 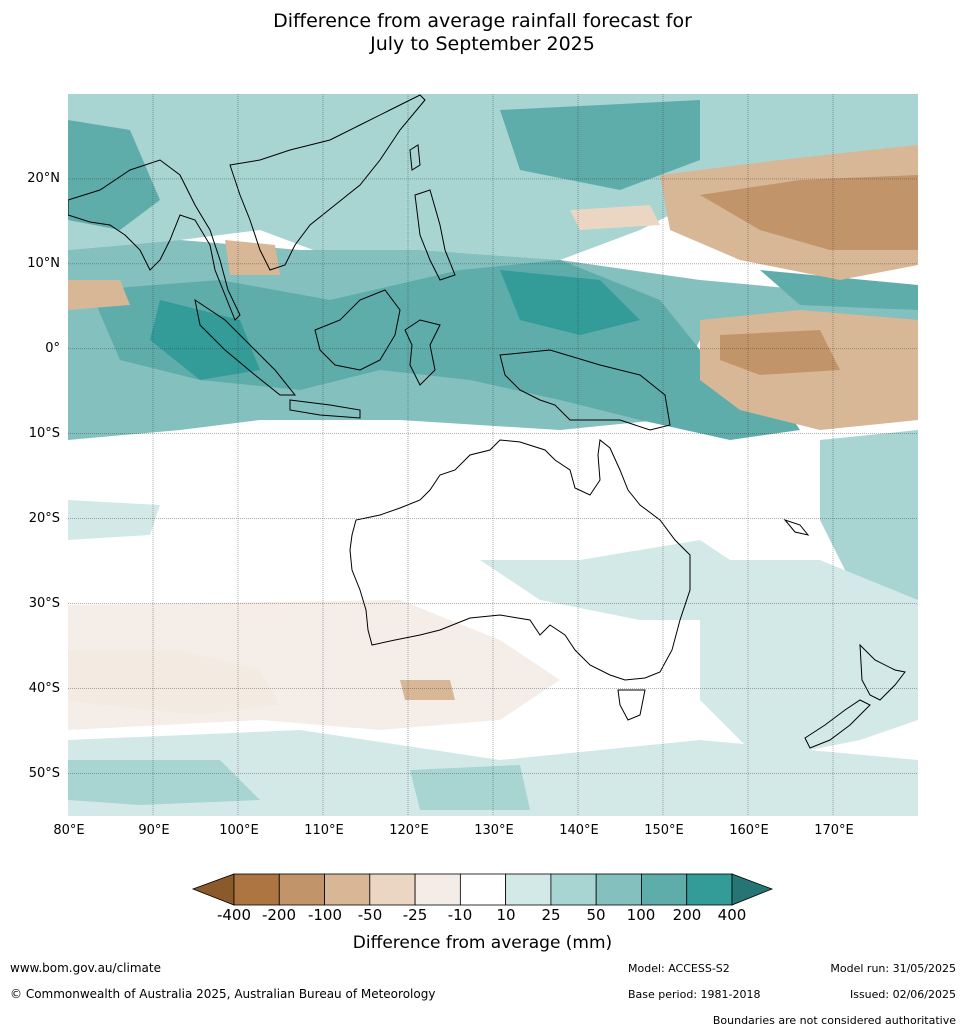 What do you see at coordinates (164, 782) in the screenshot?
I see `wet-region-southern-ocean-west` at bounding box center [164, 782].